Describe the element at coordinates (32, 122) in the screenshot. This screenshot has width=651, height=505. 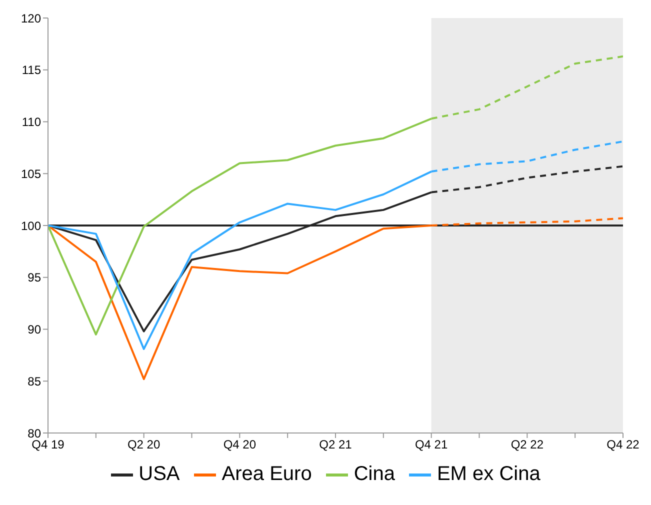
I see `y-tick-label: 110` at that location.